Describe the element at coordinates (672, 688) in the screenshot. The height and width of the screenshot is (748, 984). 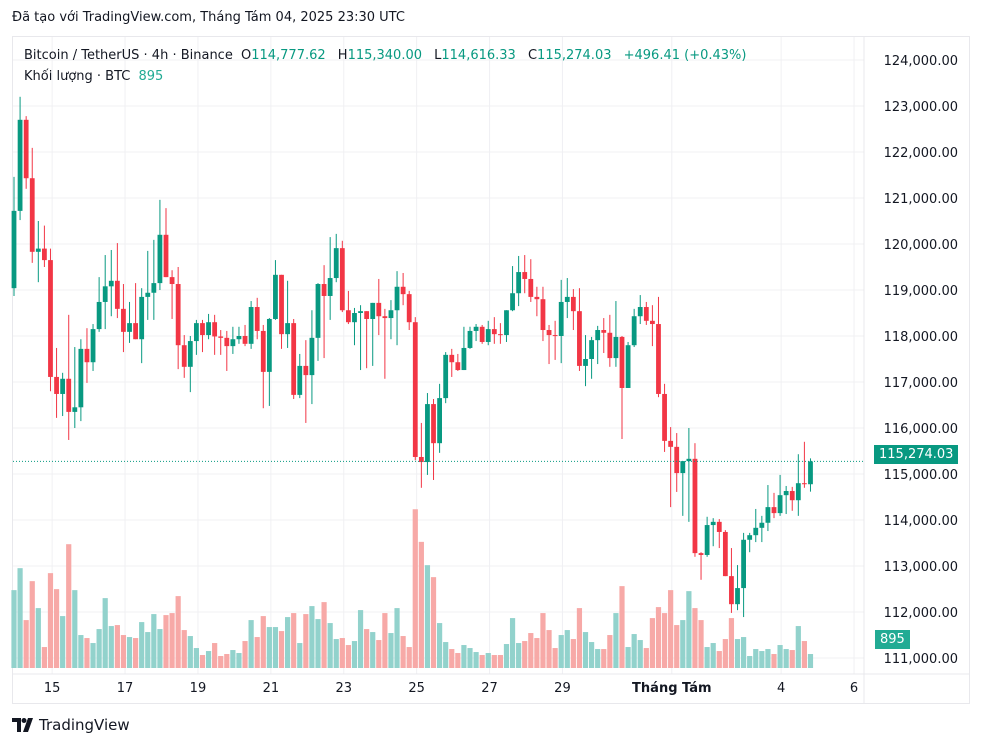
I see `x-tick-label: Tháng Tám` at that location.